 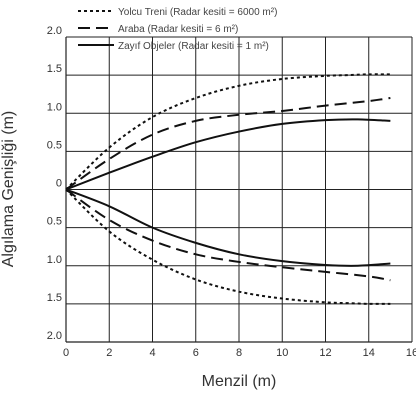 I want to click on x-tick-label: 8, so click(x=239, y=353).